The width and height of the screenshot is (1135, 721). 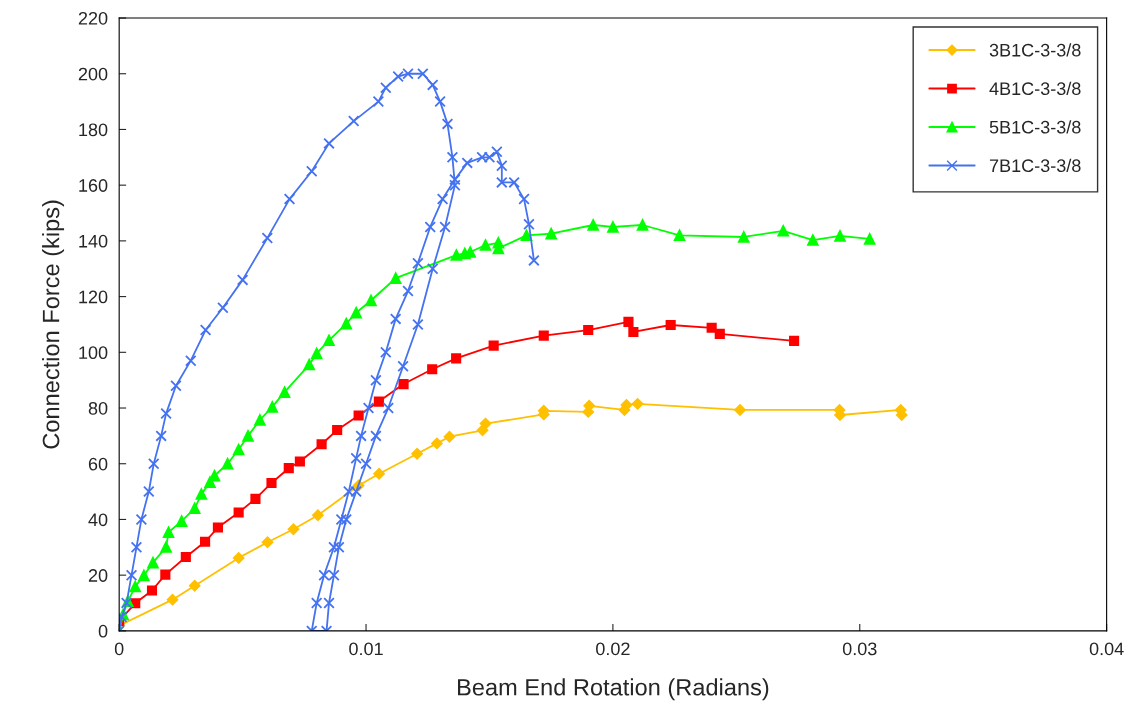 I want to click on y-tick-label: 40, so click(x=98, y=520).